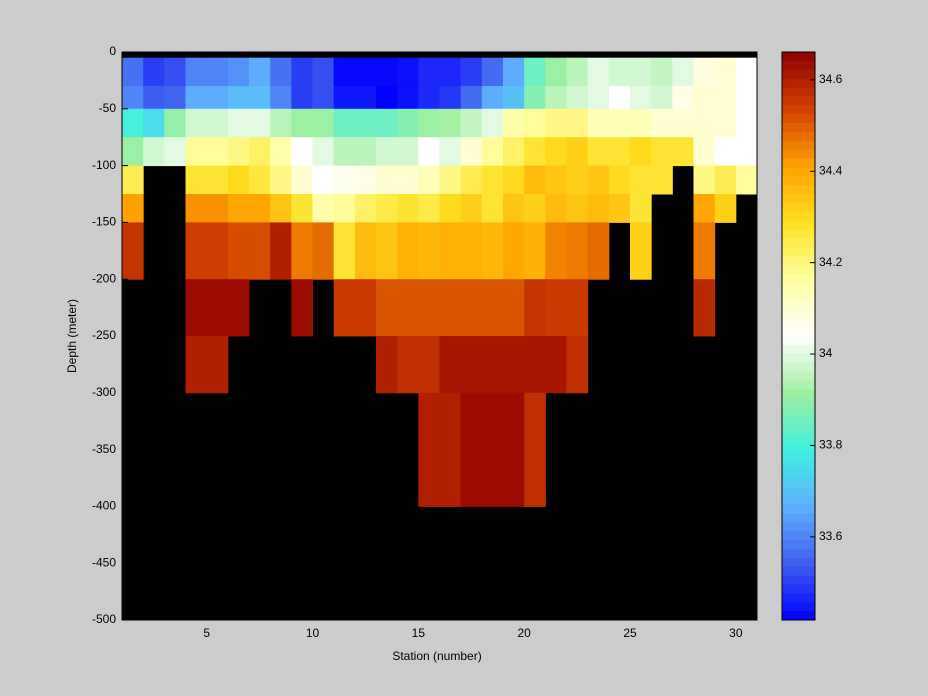  I want to click on y-tick-label: -500, so click(104, 619).